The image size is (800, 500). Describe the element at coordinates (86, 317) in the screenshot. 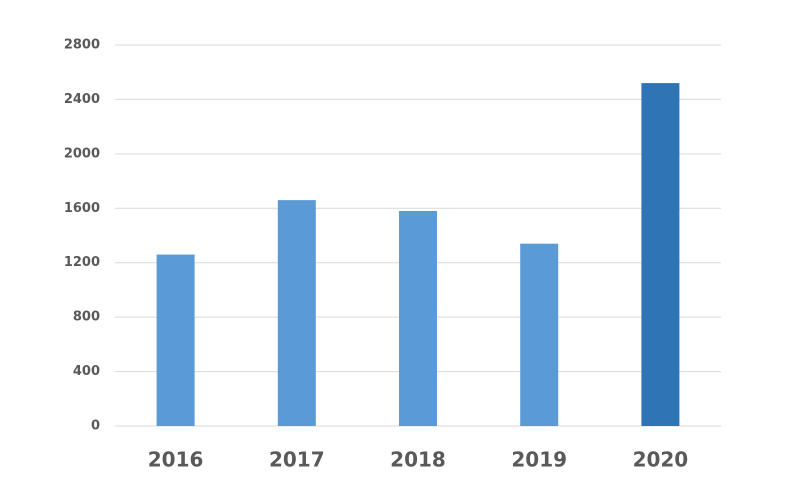

I see `y-tick-label: 800` at that location.